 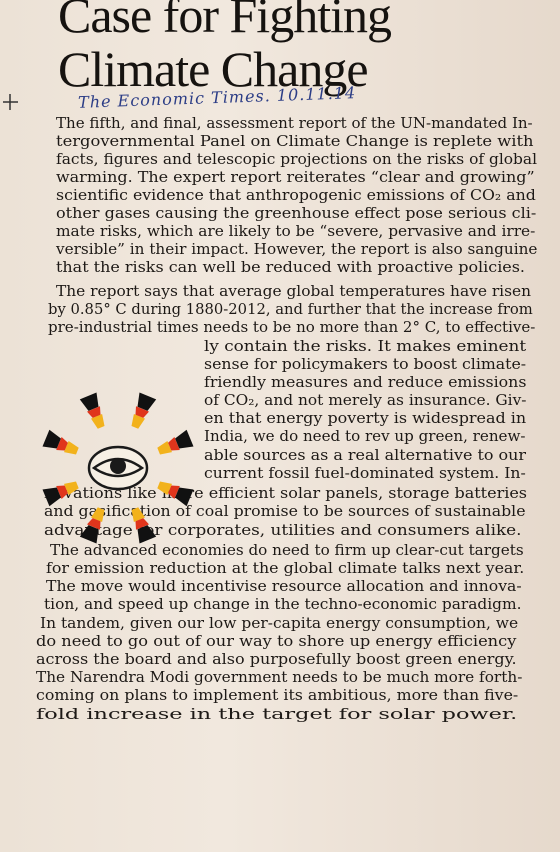 I want to click on article-line: friendly measures and reduce emissions, so click(x=365, y=382).